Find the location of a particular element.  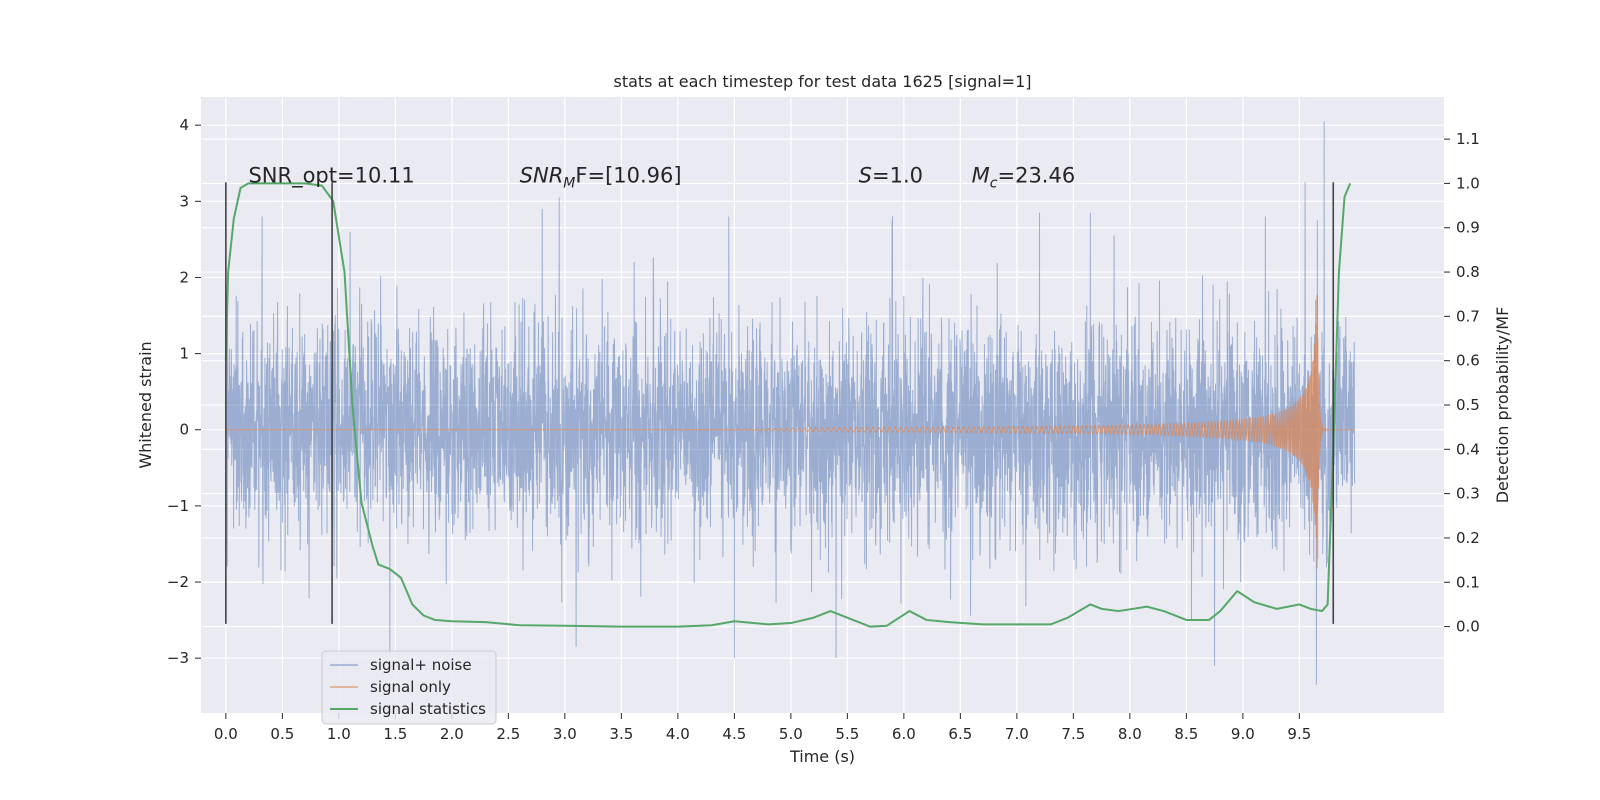

y-left-tick-label-3: 0 is located at coordinates (184, 430).